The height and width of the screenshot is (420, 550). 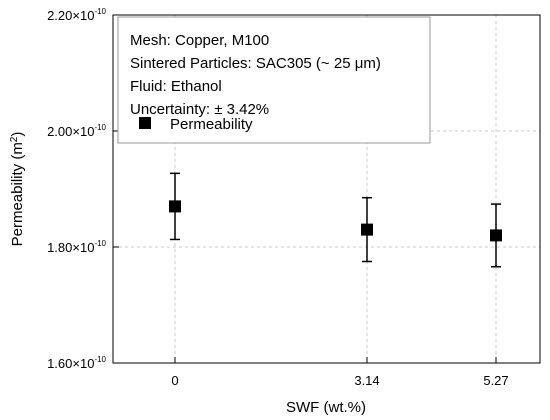 What do you see at coordinates (211, 124) in the screenshot?
I see `legend-series-label: Permeability` at bounding box center [211, 124].